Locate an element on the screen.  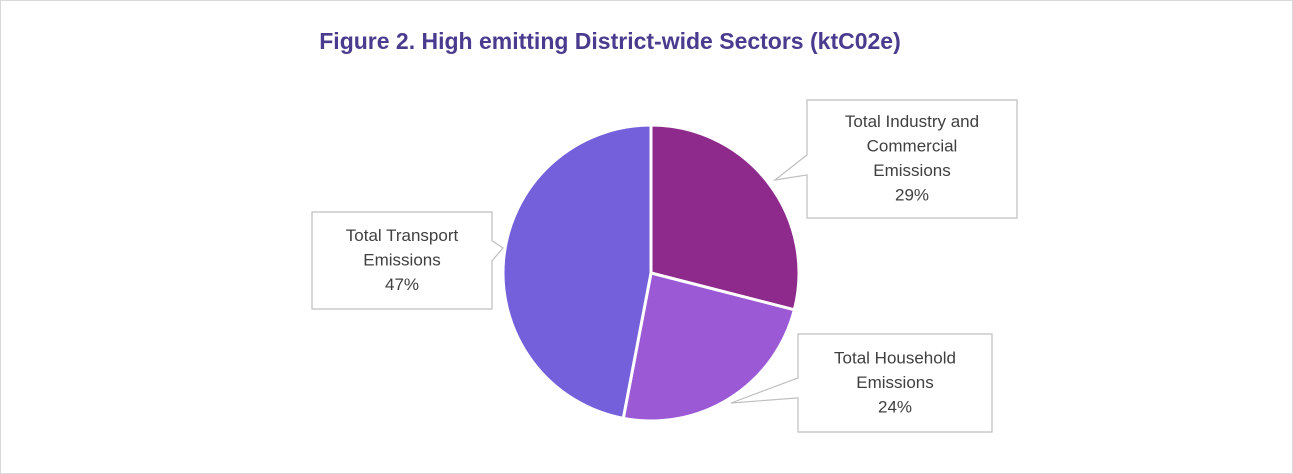
data-label: Total Transport Emissions 47% is located at coordinates (407, 260).